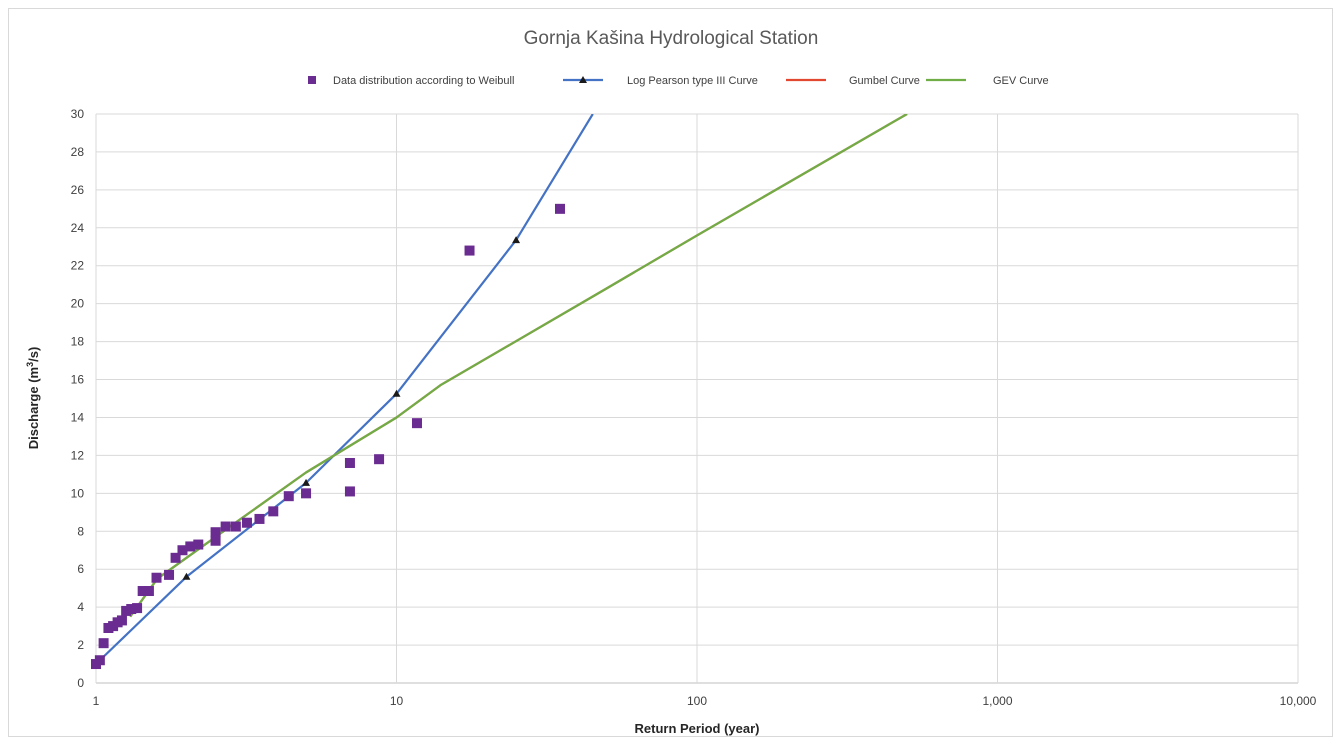 This screenshot has height=745, width=1341. What do you see at coordinates (884, 81) in the screenshot?
I see `legend-label: Gumbel Curve` at bounding box center [884, 81].